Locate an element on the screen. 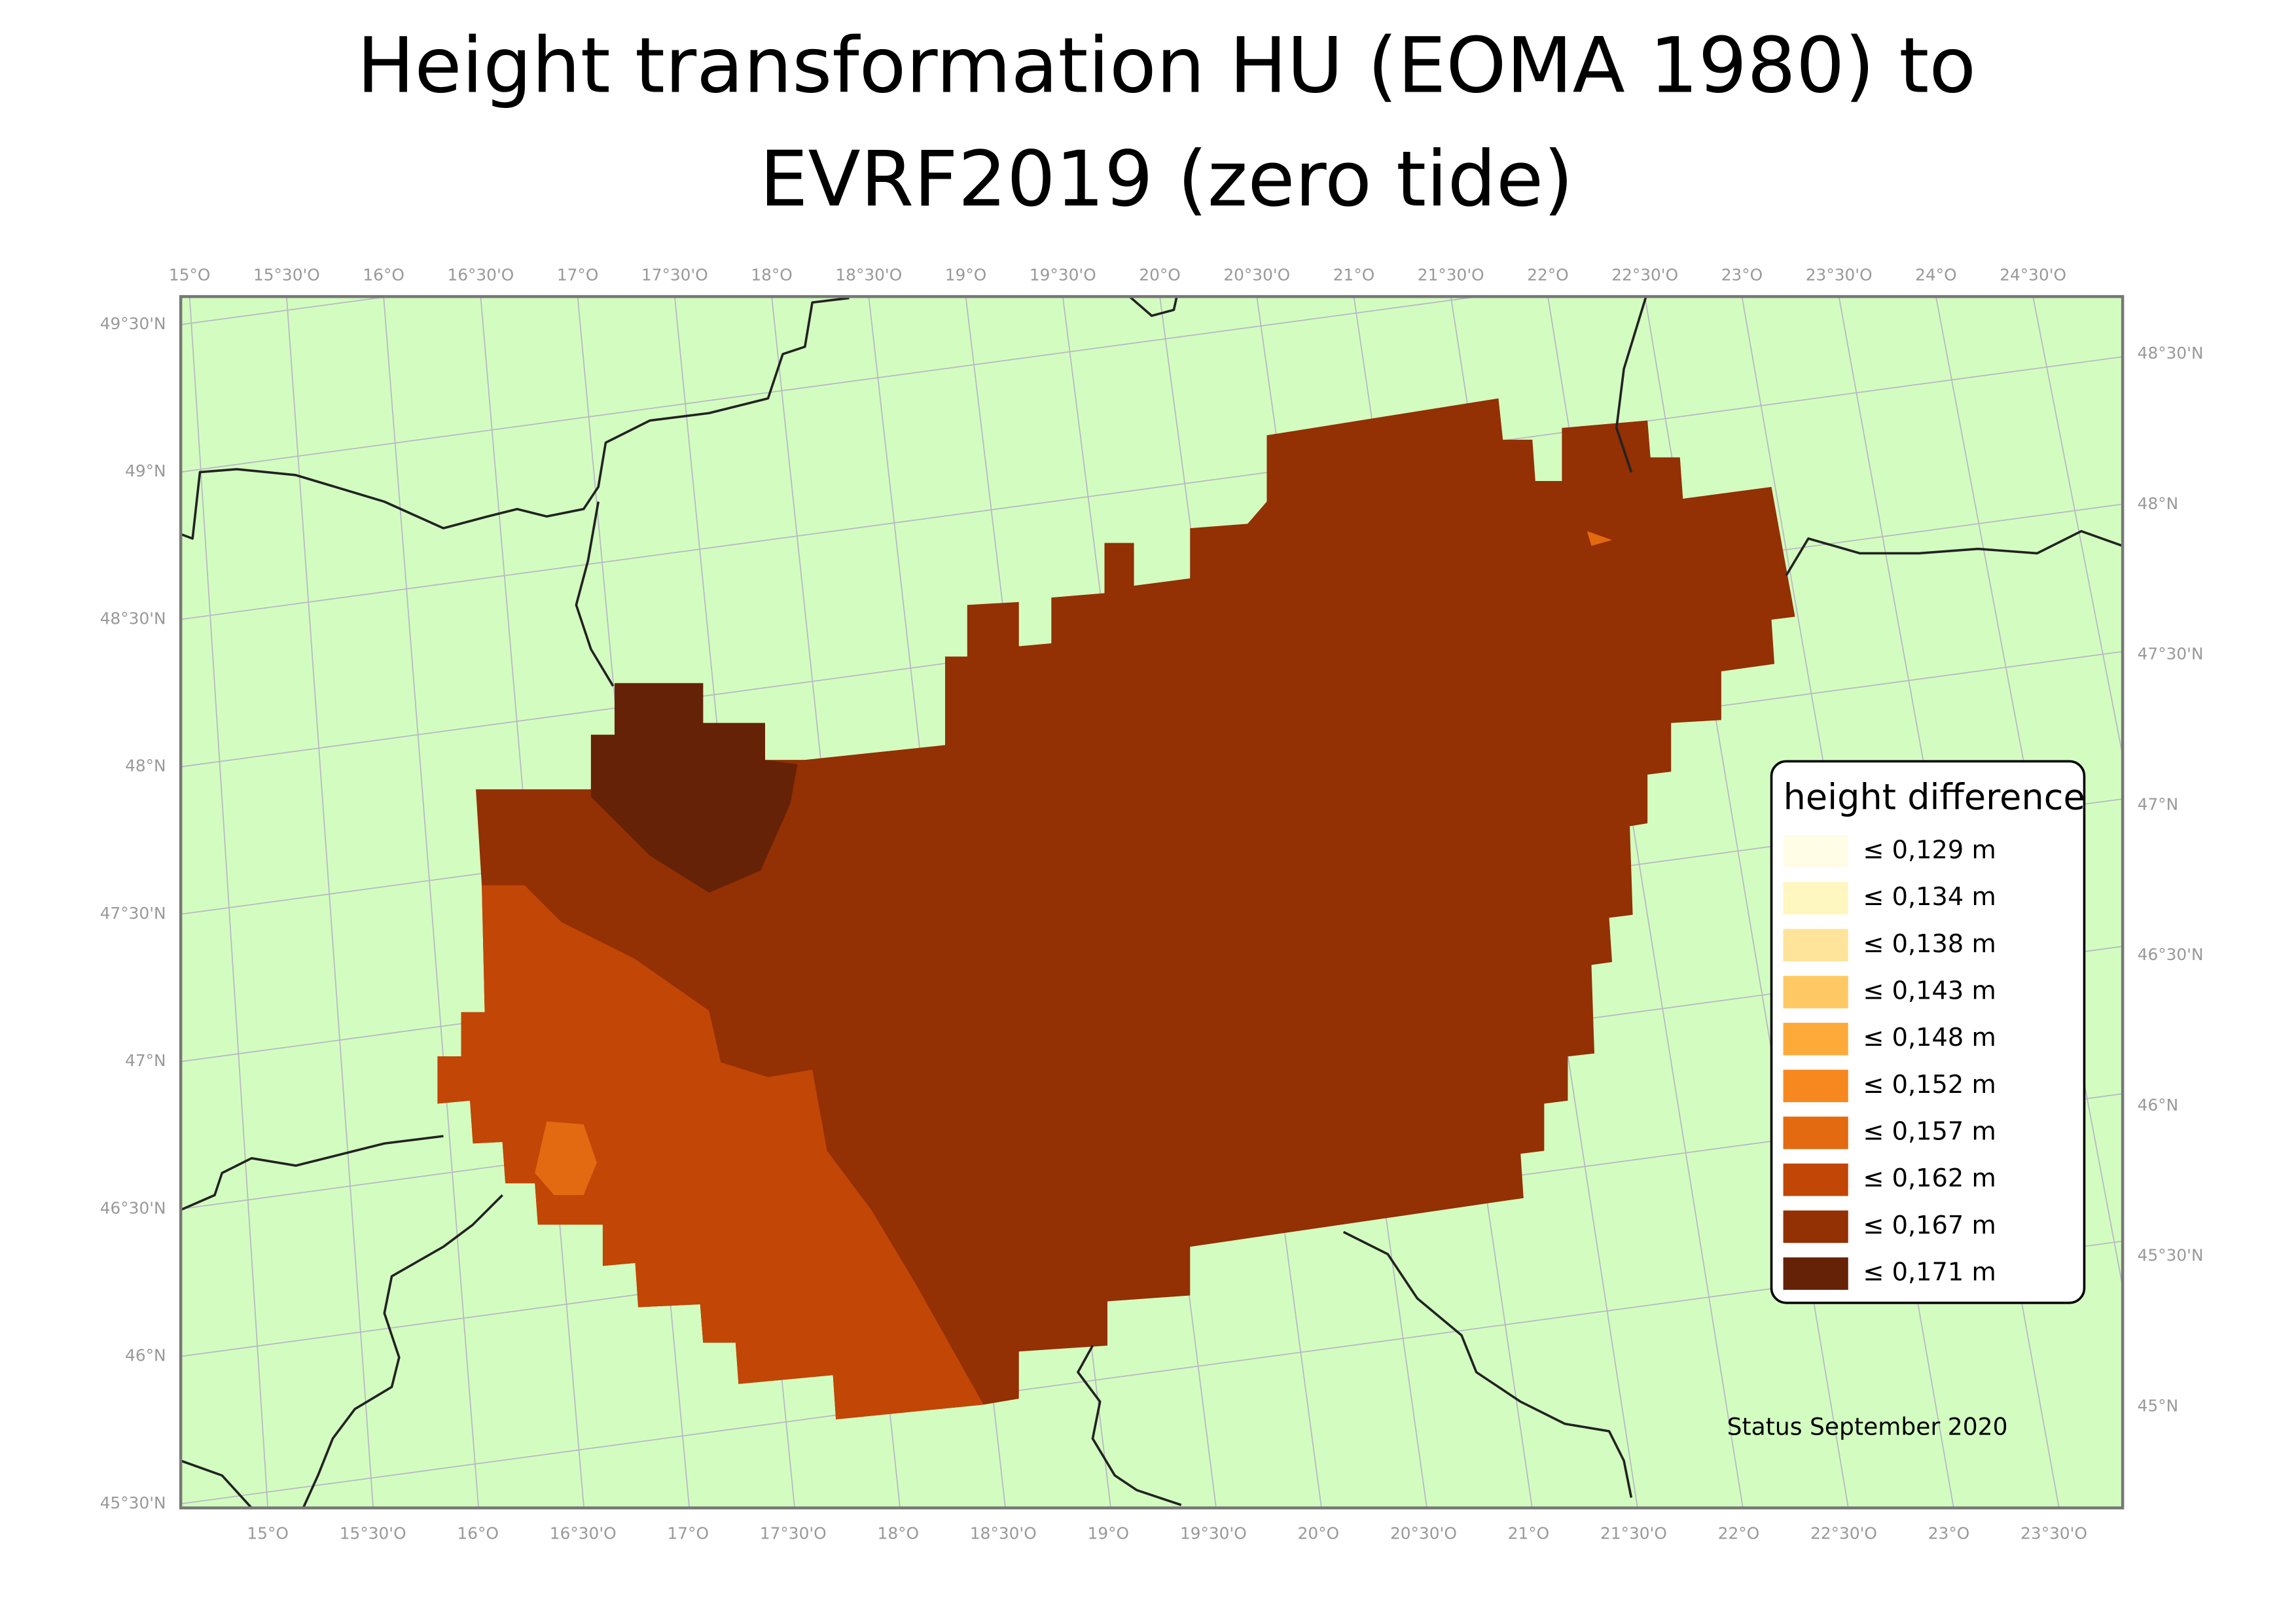 The height and width of the screenshot is (1623, 2296). top-label: 20°30'O is located at coordinates (1256, 275).